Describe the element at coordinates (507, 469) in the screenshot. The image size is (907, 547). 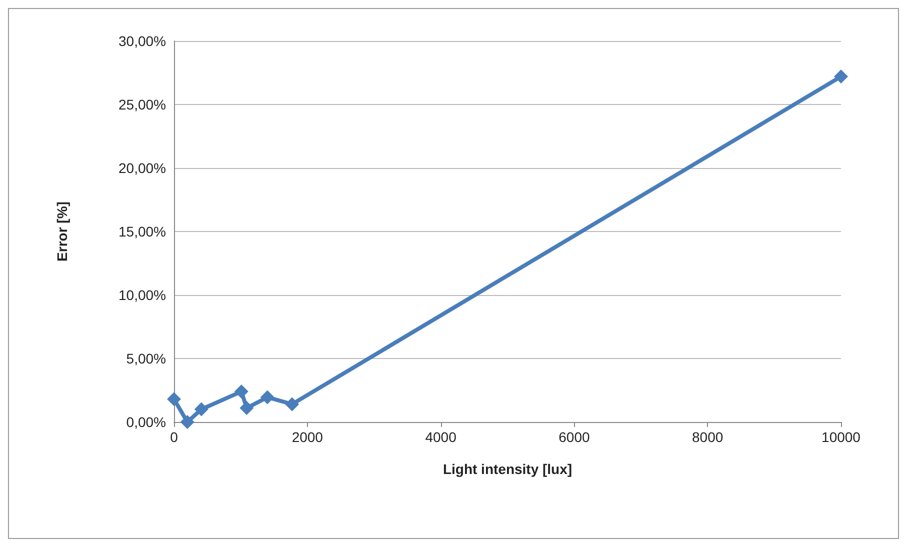
I see `x-axis-title: Light intensity [lux]` at that location.